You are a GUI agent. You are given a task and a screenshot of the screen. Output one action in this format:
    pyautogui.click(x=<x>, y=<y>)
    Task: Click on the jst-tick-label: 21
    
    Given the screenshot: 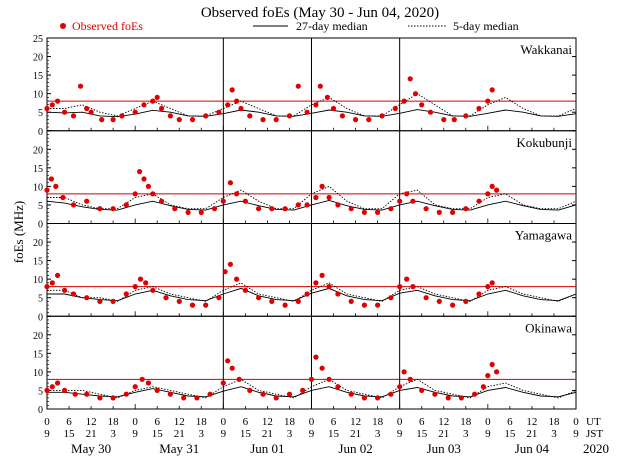 What is the action you would take?
    pyautogui.click(x=355, y=434)
    